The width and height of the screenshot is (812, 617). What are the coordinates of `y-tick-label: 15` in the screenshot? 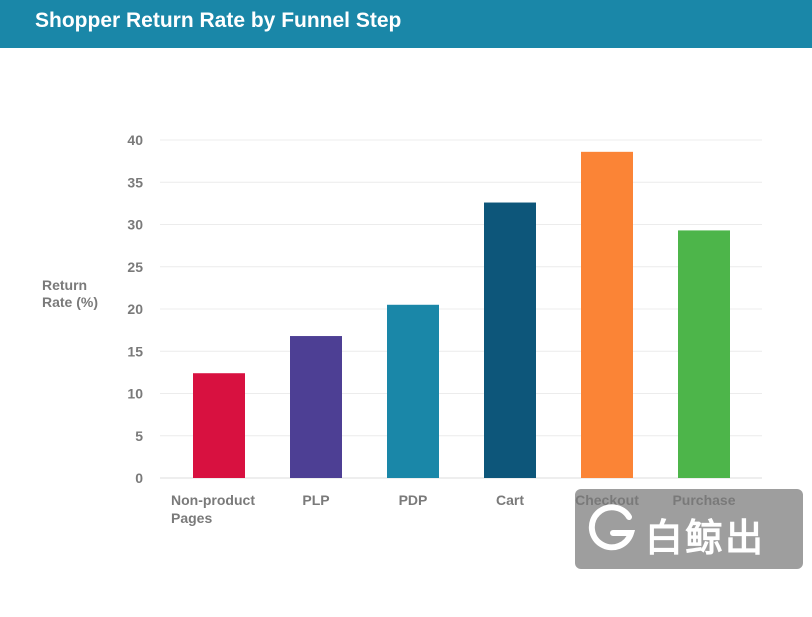 It's located at (135, 351).